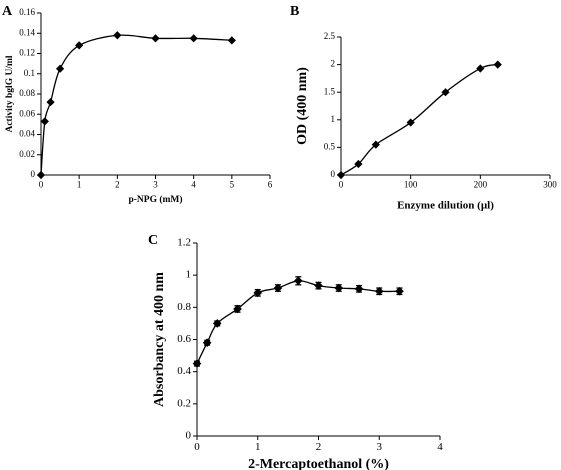  Describe the element at coordinates (29, 73) in the screenshot. I see `y-tick-label: 0.1` at that location.